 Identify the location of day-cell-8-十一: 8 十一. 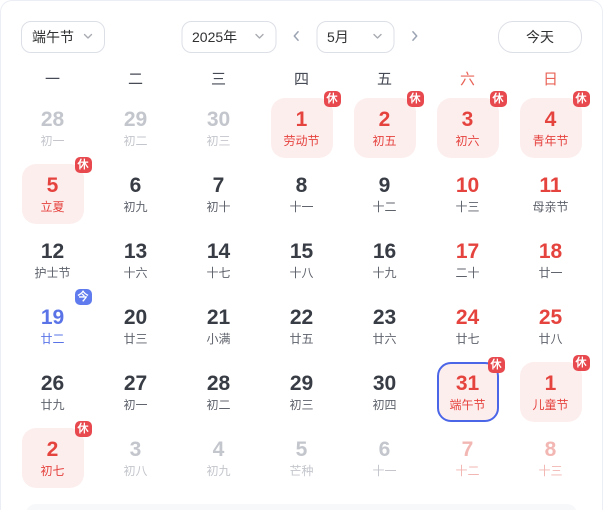
(302, 194).